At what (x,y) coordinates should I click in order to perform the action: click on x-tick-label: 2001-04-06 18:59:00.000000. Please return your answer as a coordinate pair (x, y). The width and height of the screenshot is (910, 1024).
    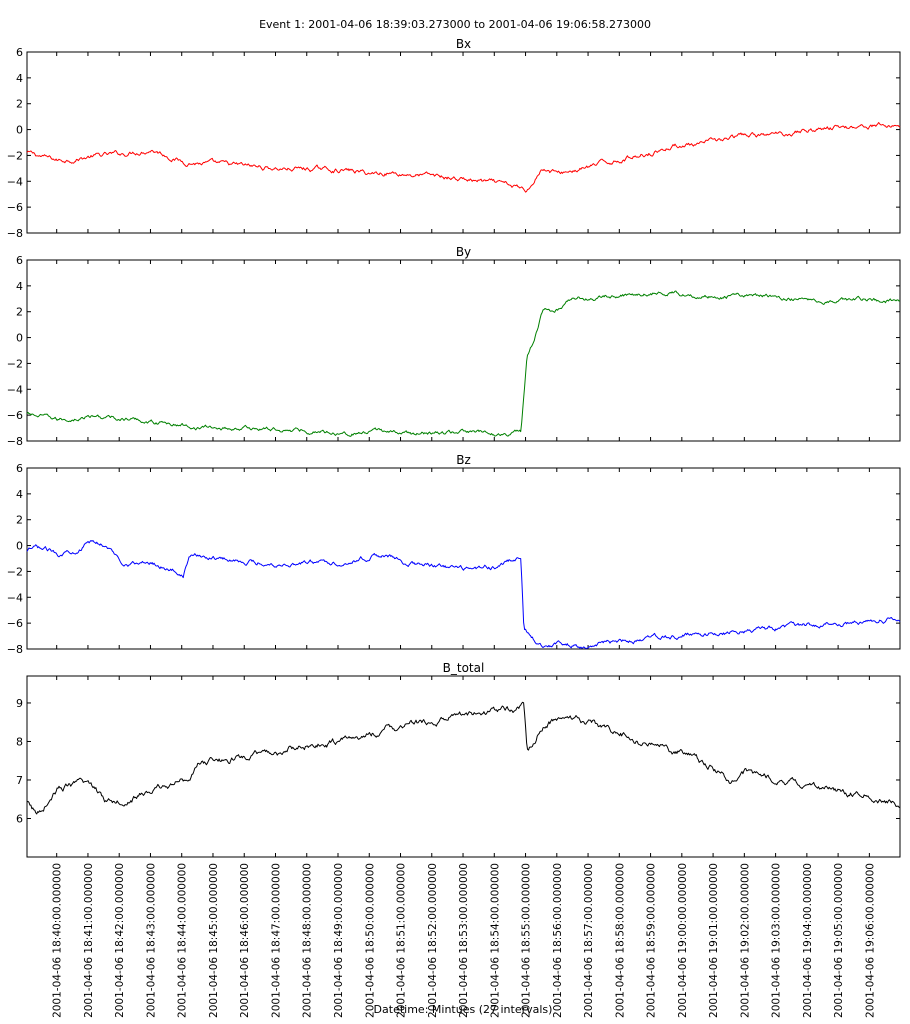
    Looking at the image, I should click on (652, 940).